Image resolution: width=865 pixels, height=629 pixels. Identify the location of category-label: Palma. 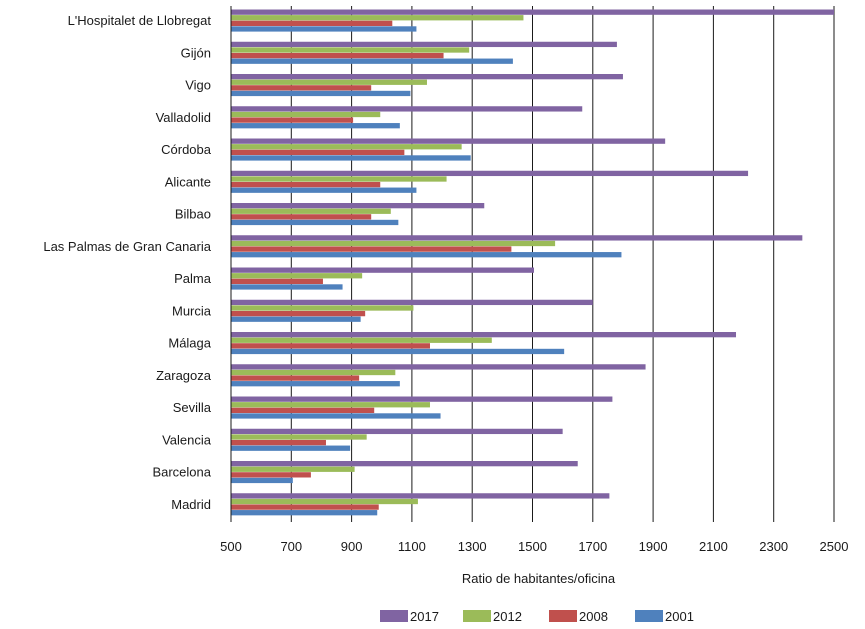
(193, 278).